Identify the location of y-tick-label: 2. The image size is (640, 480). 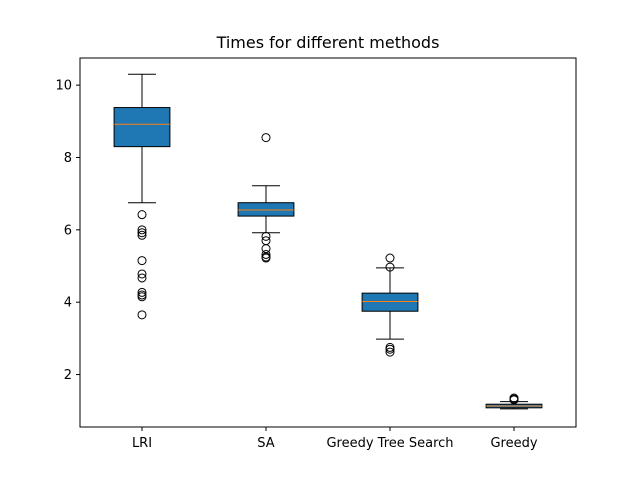
(68, 375).